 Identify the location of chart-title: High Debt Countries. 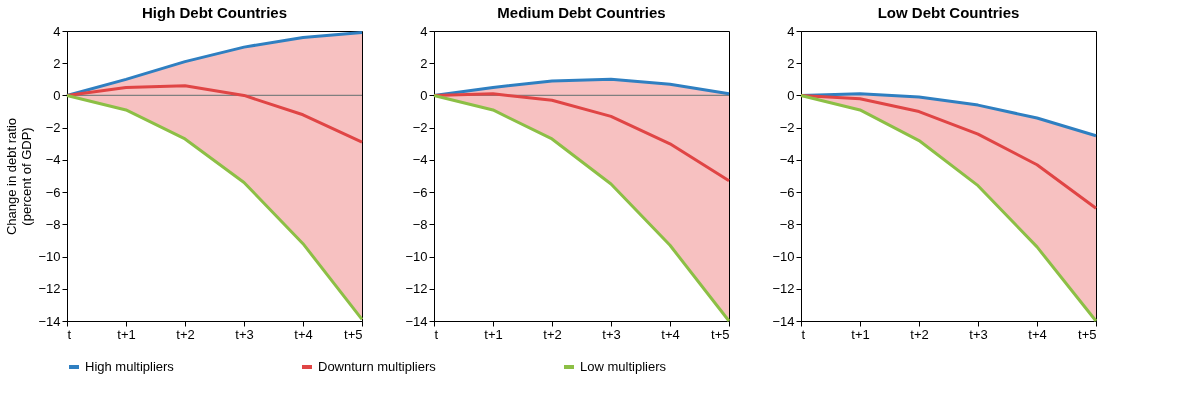
(214, 12).